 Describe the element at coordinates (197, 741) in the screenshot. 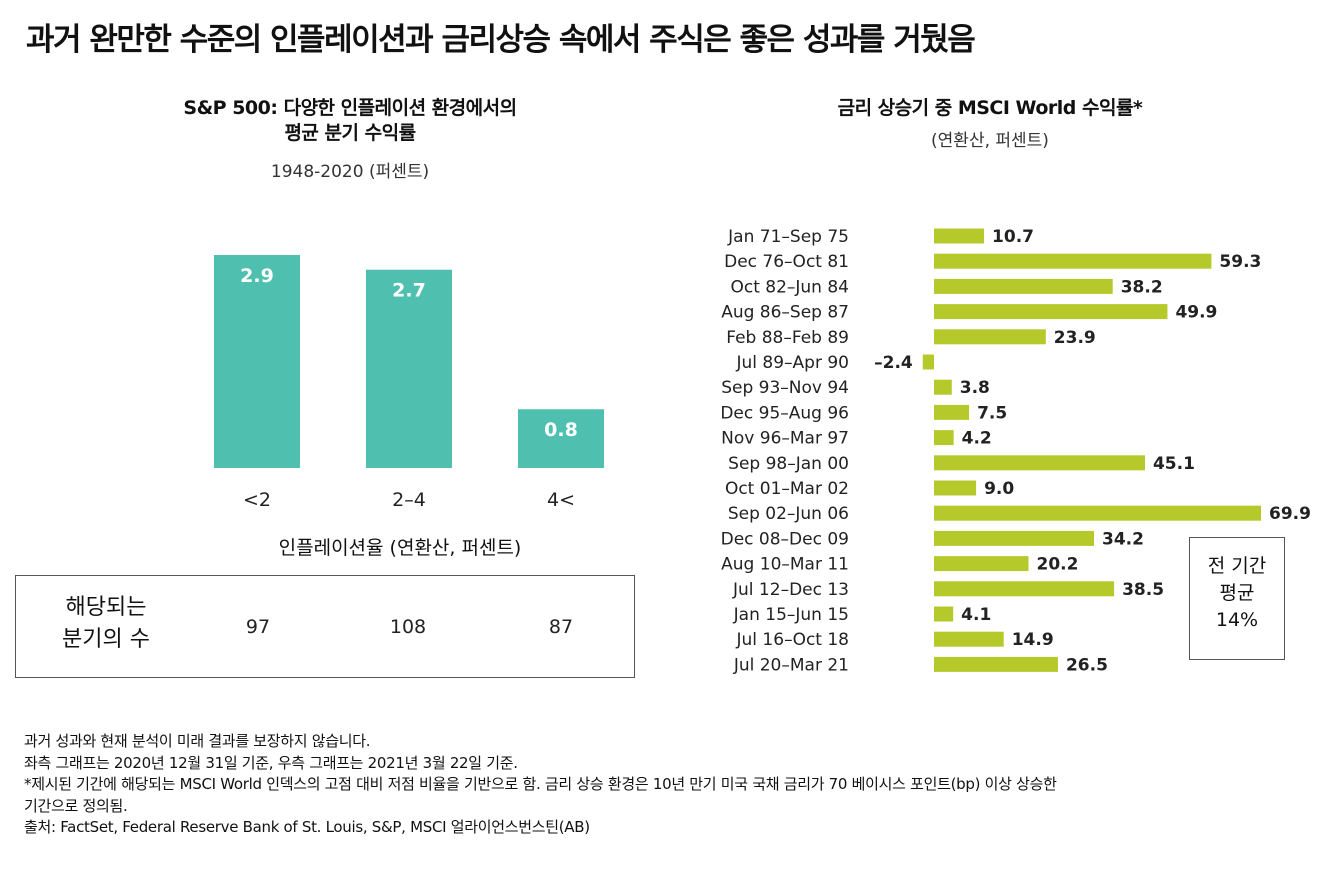

I see `footnote-line: 과거 성과와 현재 분석이 미래 결과를 보장하지 않습니다.` at that location.